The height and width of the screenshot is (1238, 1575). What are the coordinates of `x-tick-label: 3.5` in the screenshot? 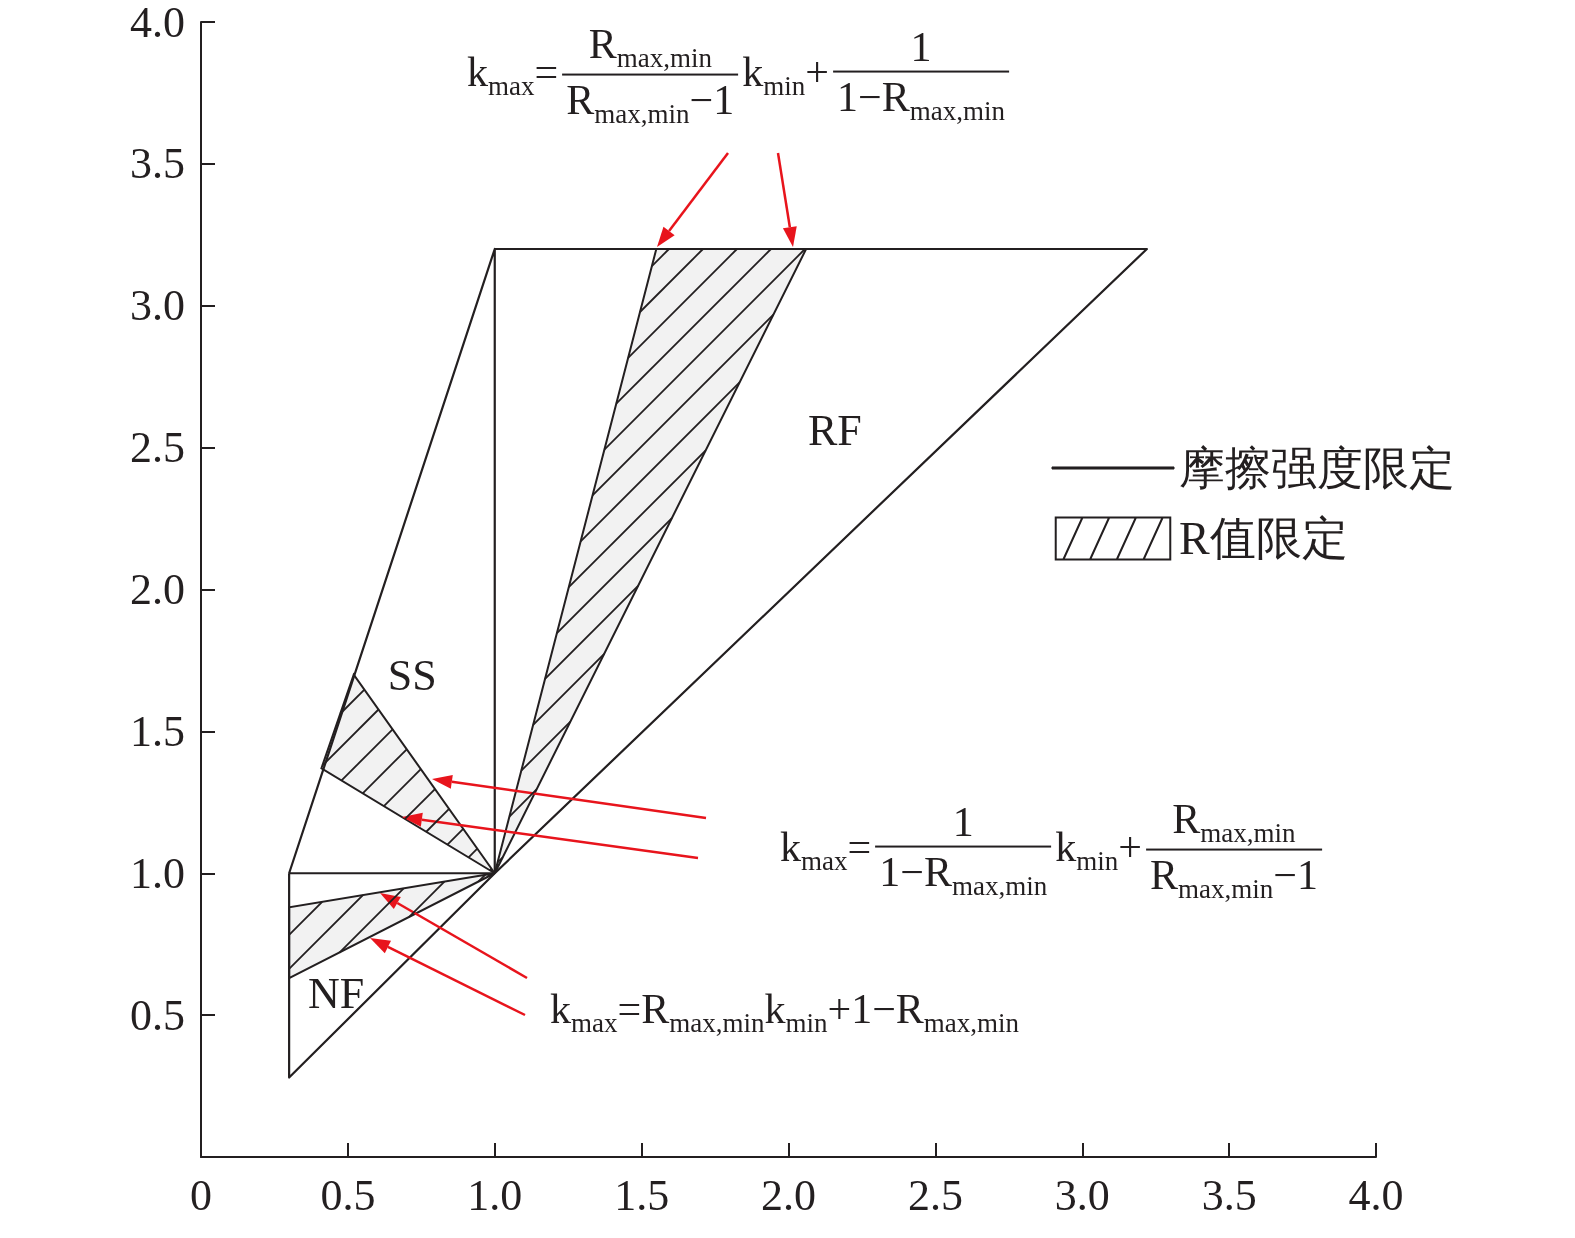 It's located at (1229, 1195).